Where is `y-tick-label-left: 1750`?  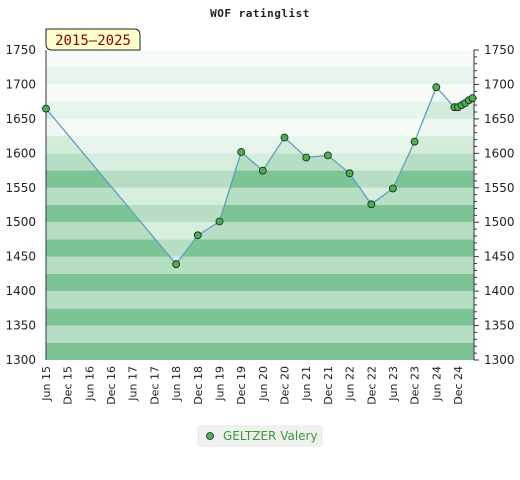 y-tick-label-left: 1750 is located at coordinates (20, 50).